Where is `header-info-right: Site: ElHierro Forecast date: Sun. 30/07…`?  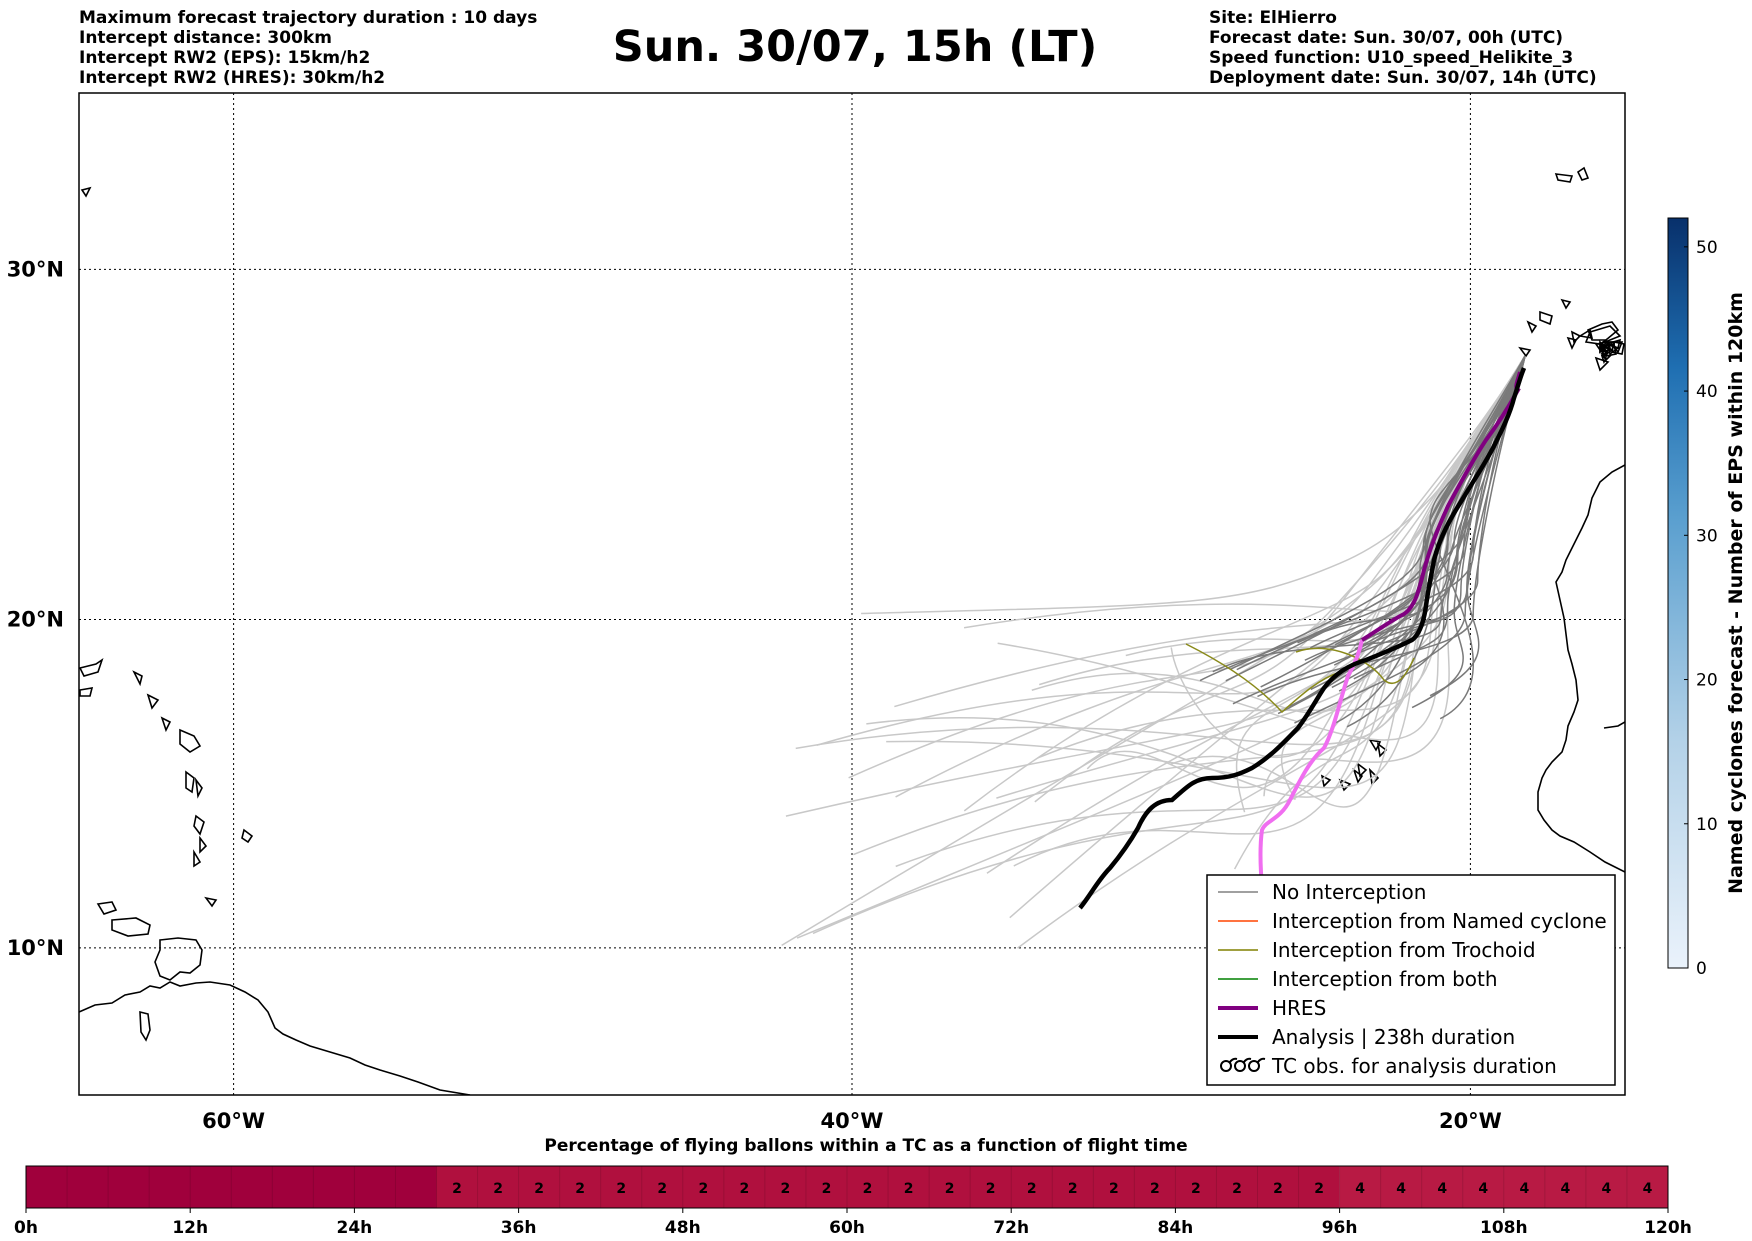 header-info-right: Site: ElHierro Forecast date: Sun. 30/07… is located at coordinates (1403, 48).